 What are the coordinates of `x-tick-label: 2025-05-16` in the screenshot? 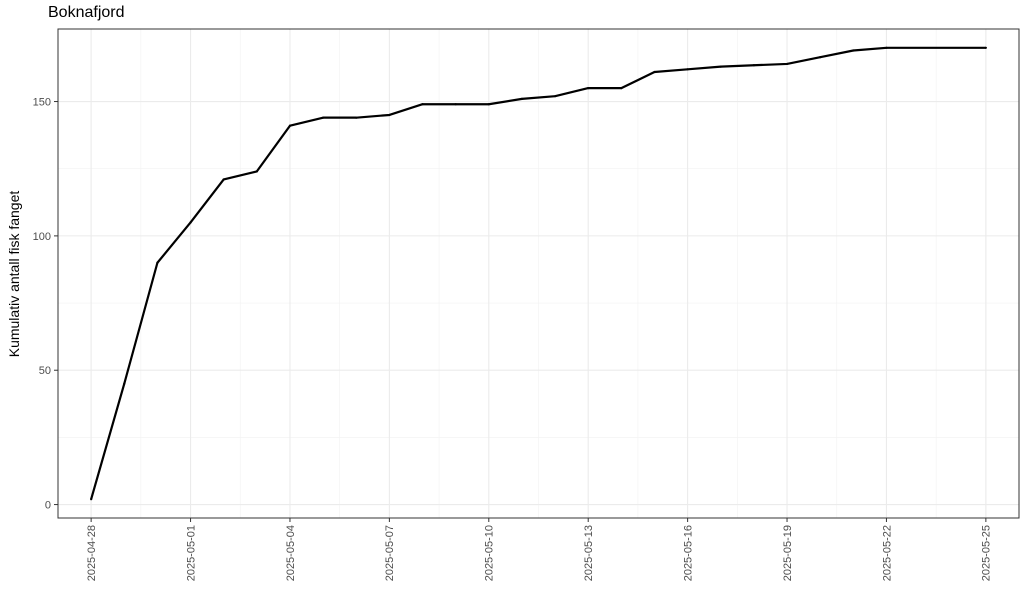 It's located at (688, 553).